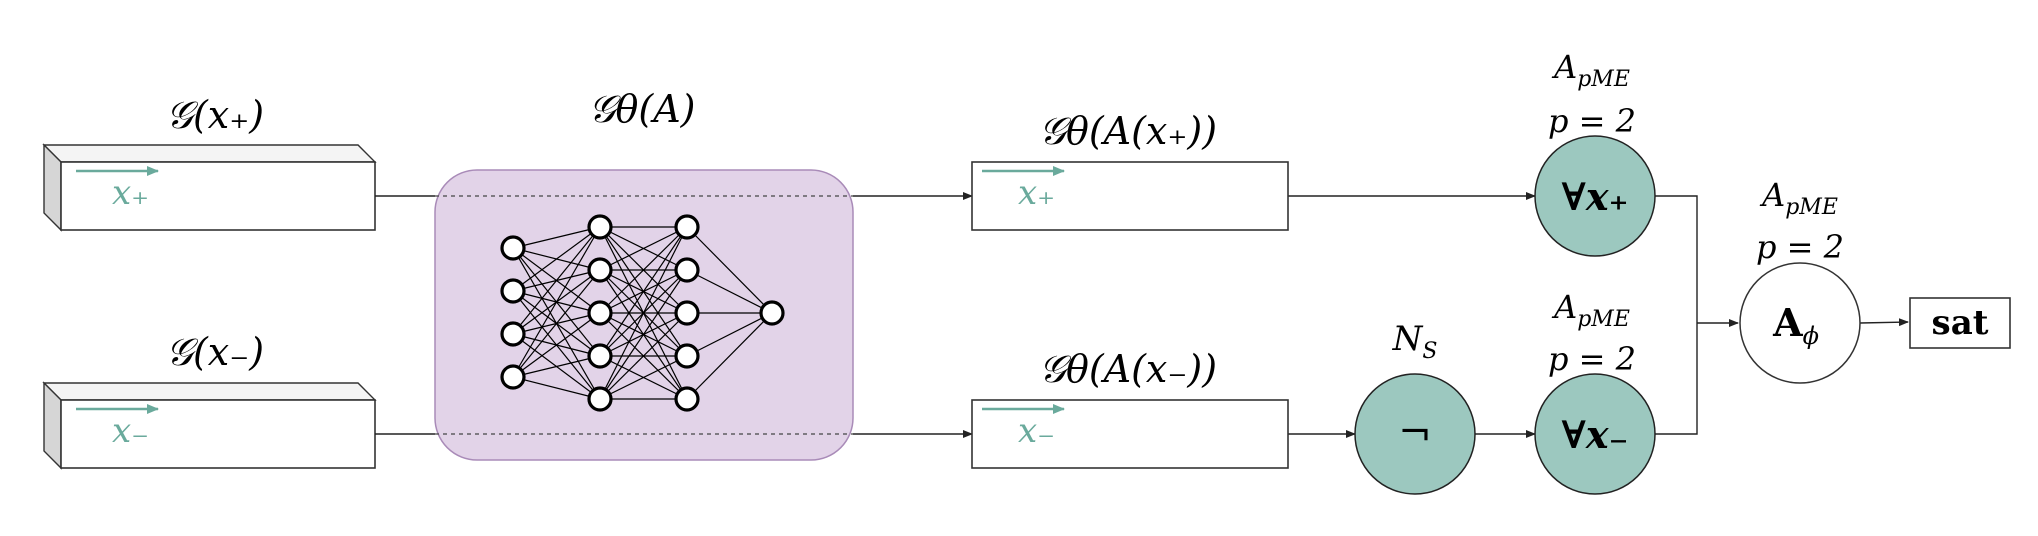  Describe the element at coordinates (1798, 198) in the screenshot. I see `aggregator-label-line1: ApME` at that location.